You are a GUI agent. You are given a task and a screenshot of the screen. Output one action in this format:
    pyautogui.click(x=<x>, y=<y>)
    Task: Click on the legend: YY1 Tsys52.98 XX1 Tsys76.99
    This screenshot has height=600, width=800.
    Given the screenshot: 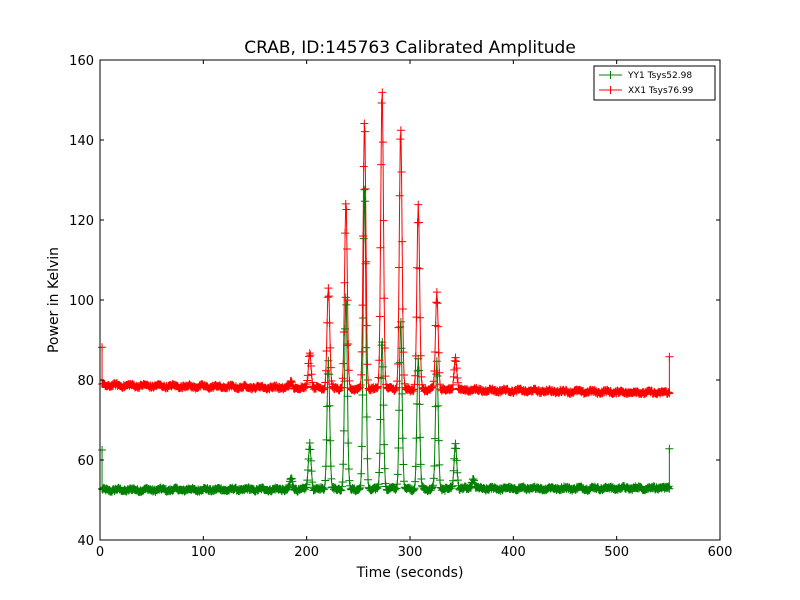 What is the action you would take?
    pyautogui.click(x=654, y=83)
    